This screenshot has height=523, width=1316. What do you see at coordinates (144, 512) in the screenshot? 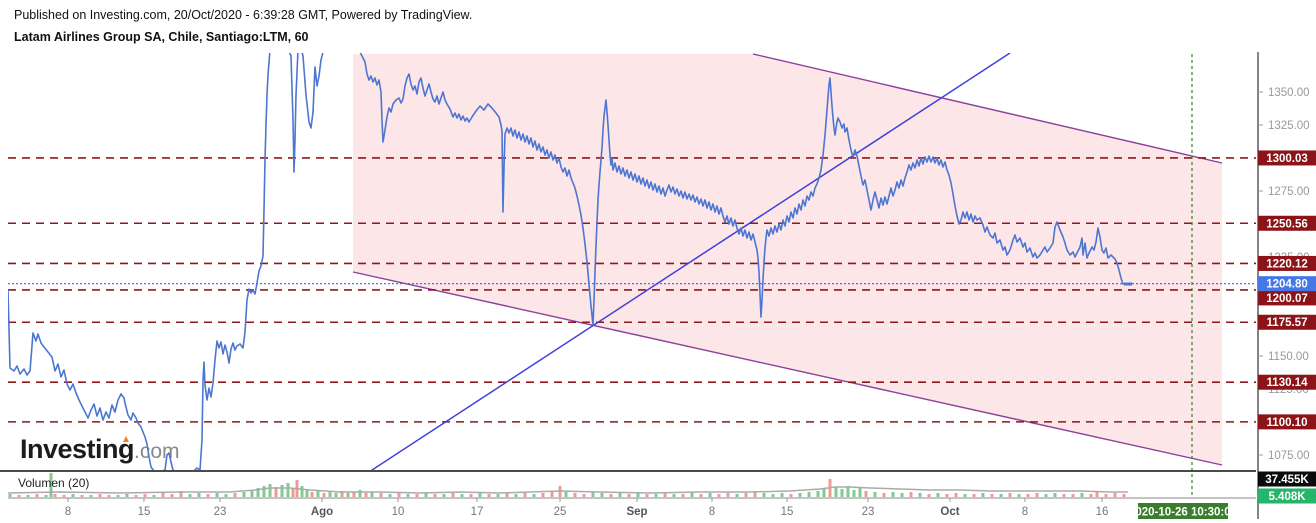
I see `x-axis-label: 15` at bounding box center [144, 512].